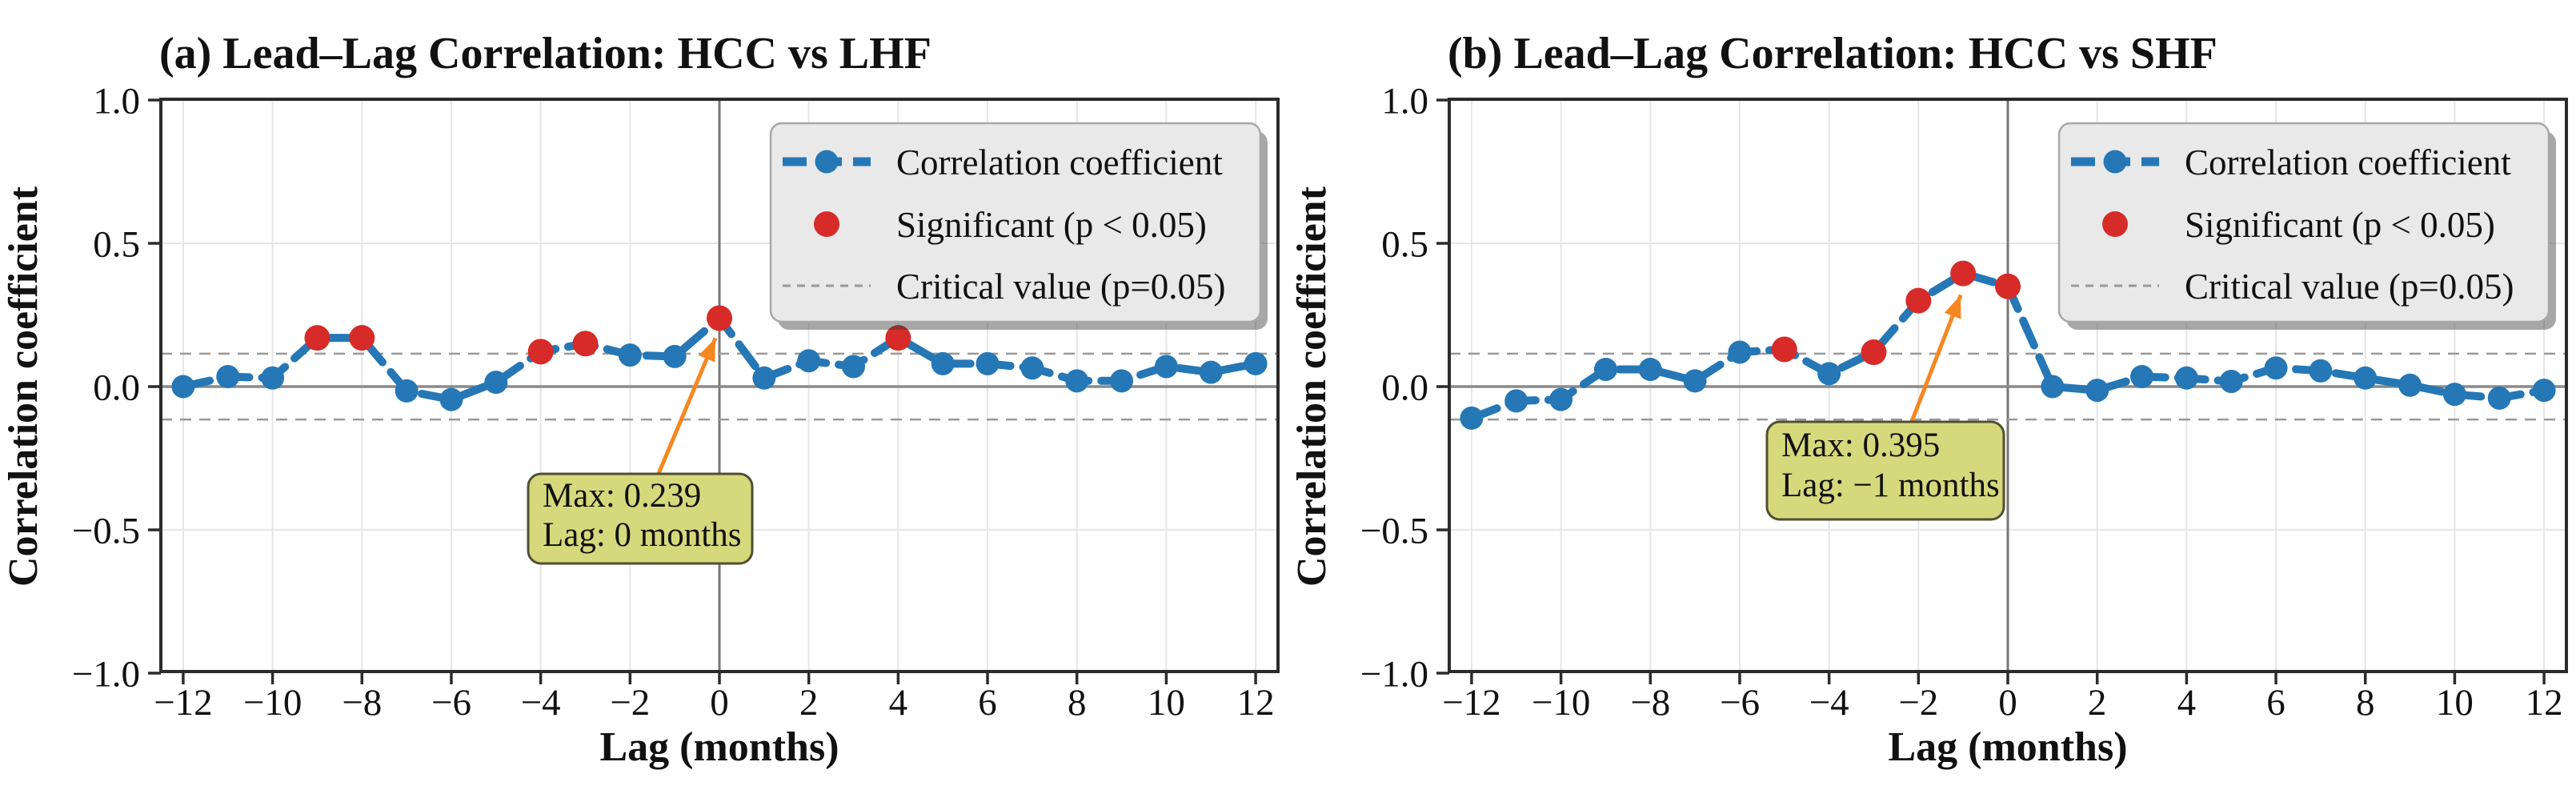 The image size is (2576, 786). I want to click on data-point-lag--6, so click(1740, 352).